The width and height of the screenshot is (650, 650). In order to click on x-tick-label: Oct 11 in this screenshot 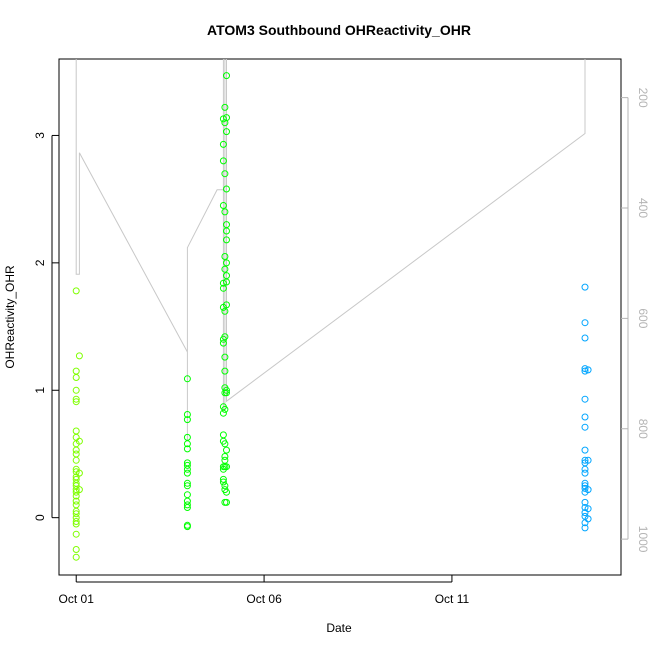, I will do `click(452, 599)`.